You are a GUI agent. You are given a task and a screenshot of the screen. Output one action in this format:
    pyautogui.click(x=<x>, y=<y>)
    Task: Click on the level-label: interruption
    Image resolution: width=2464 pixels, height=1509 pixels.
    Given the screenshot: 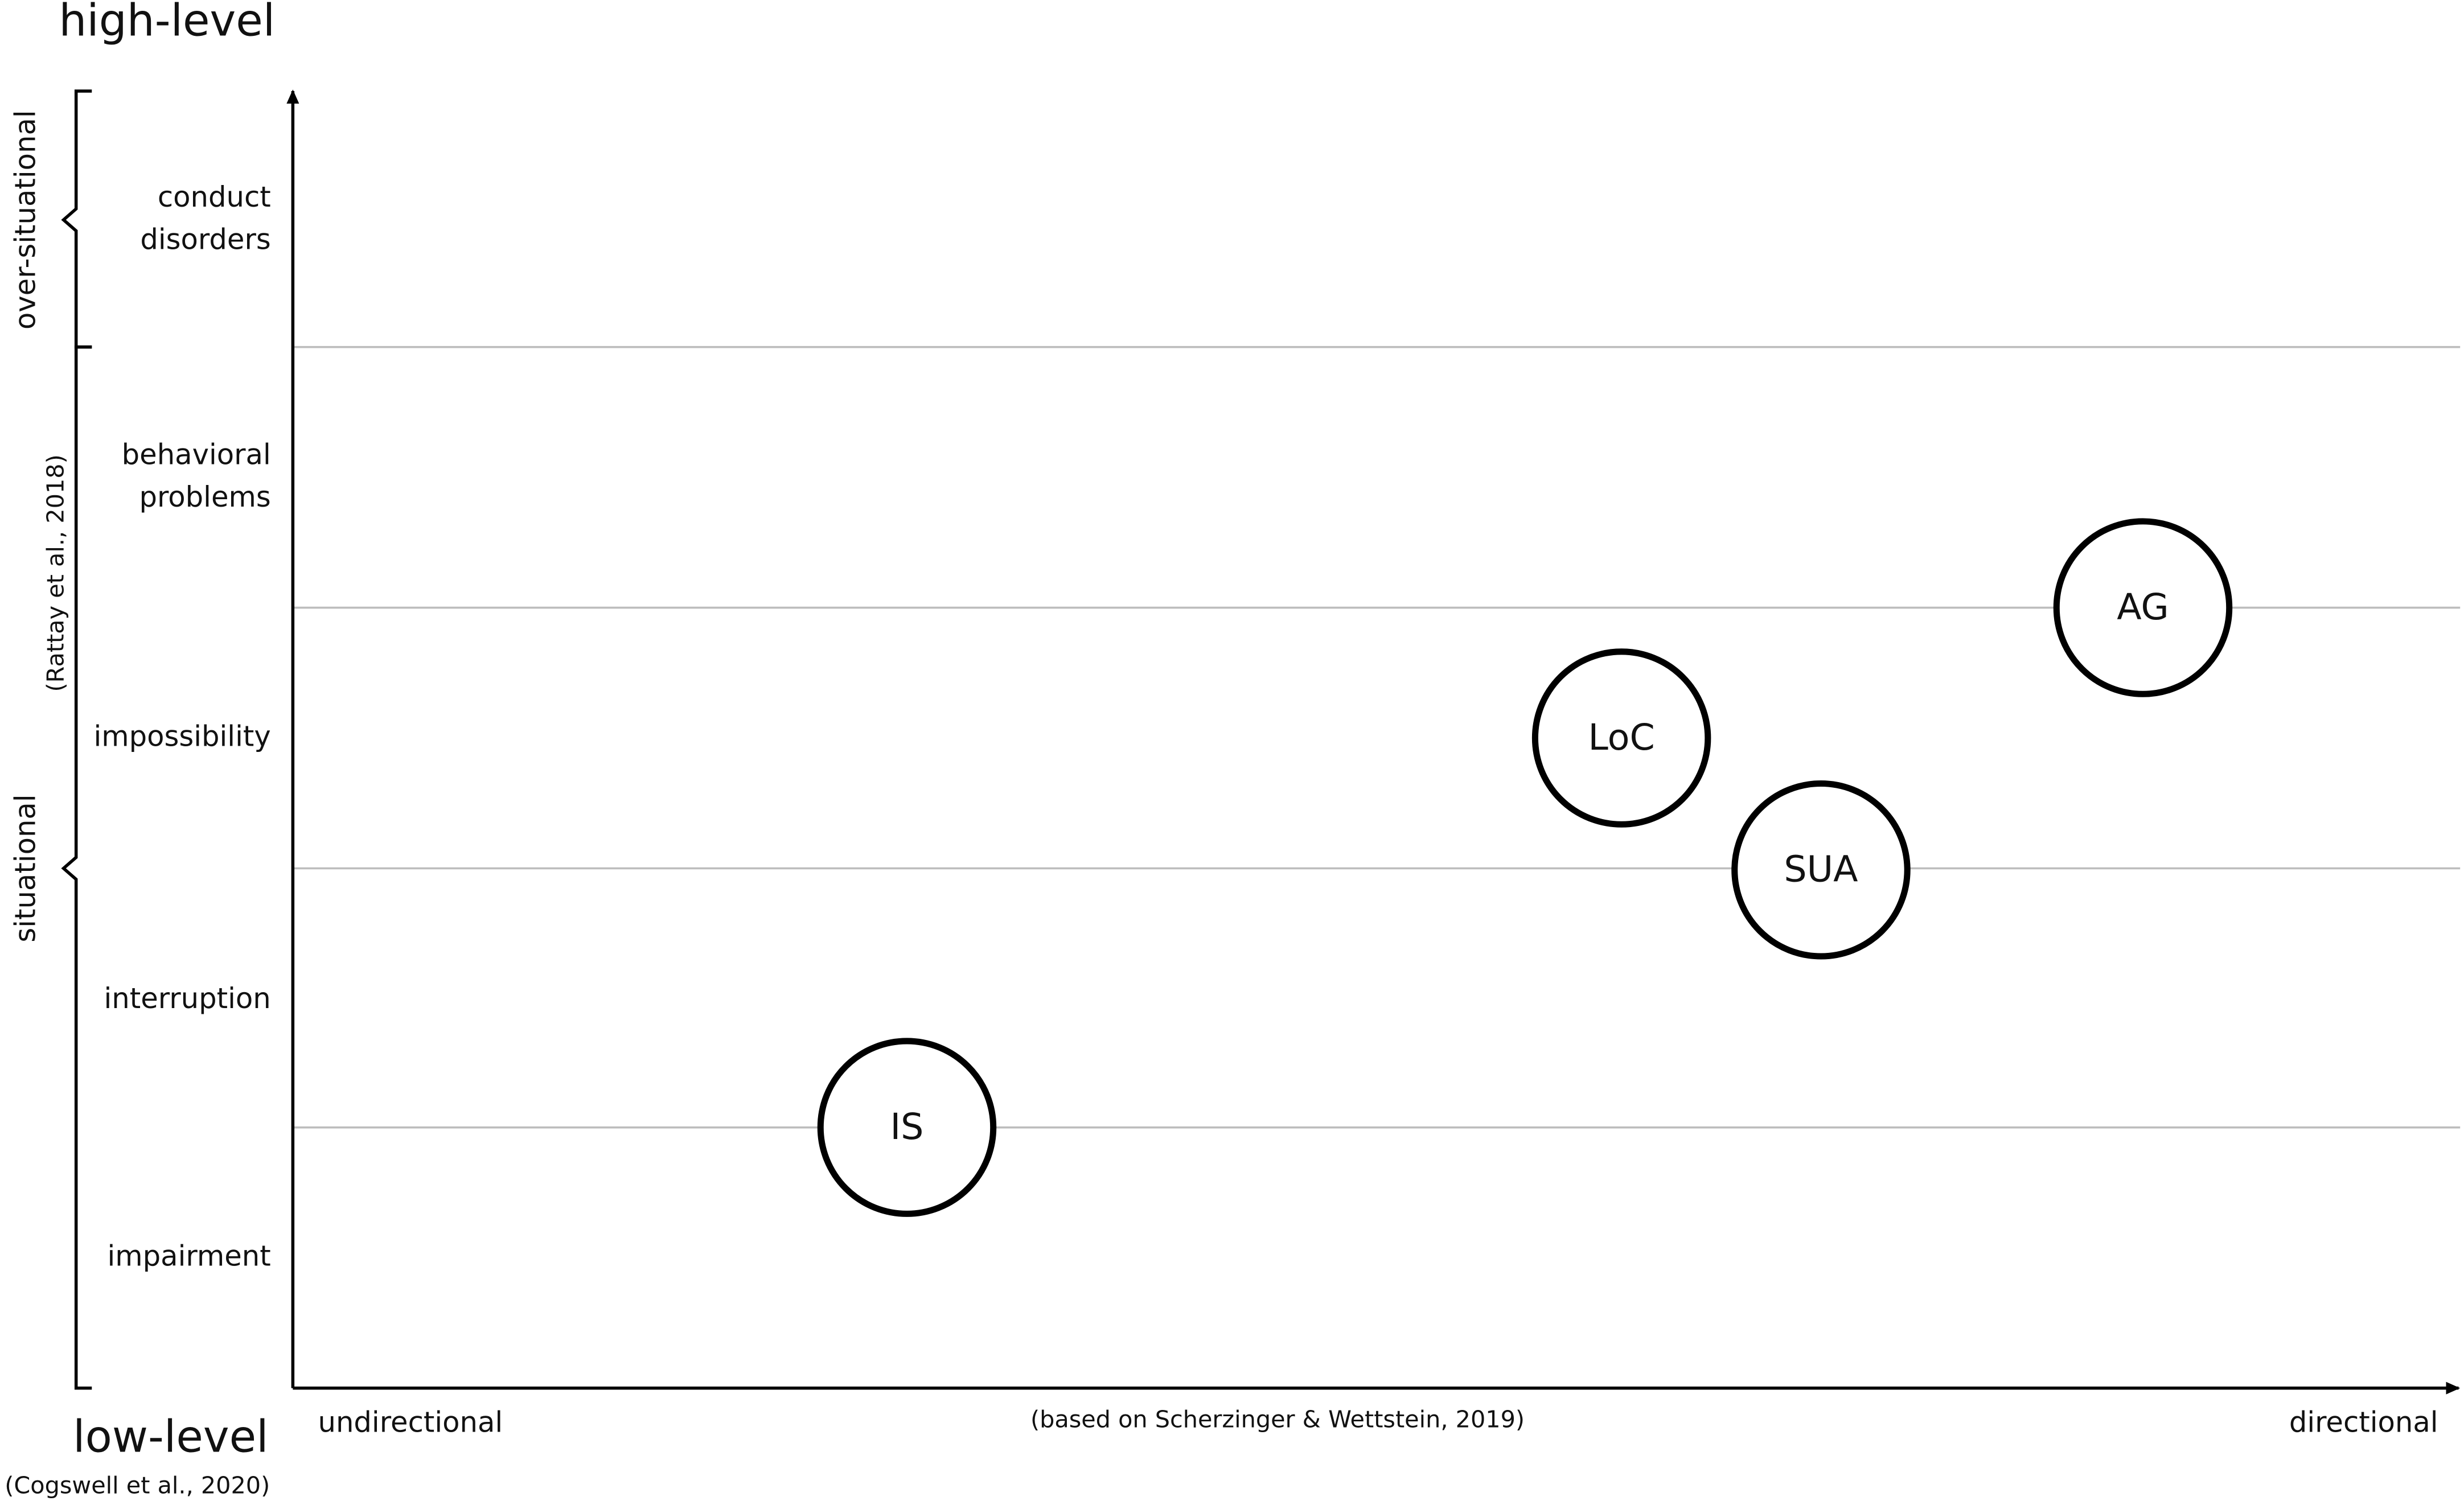 What is the action you would take?
    pyautogui.click(x=187, y=998)
    